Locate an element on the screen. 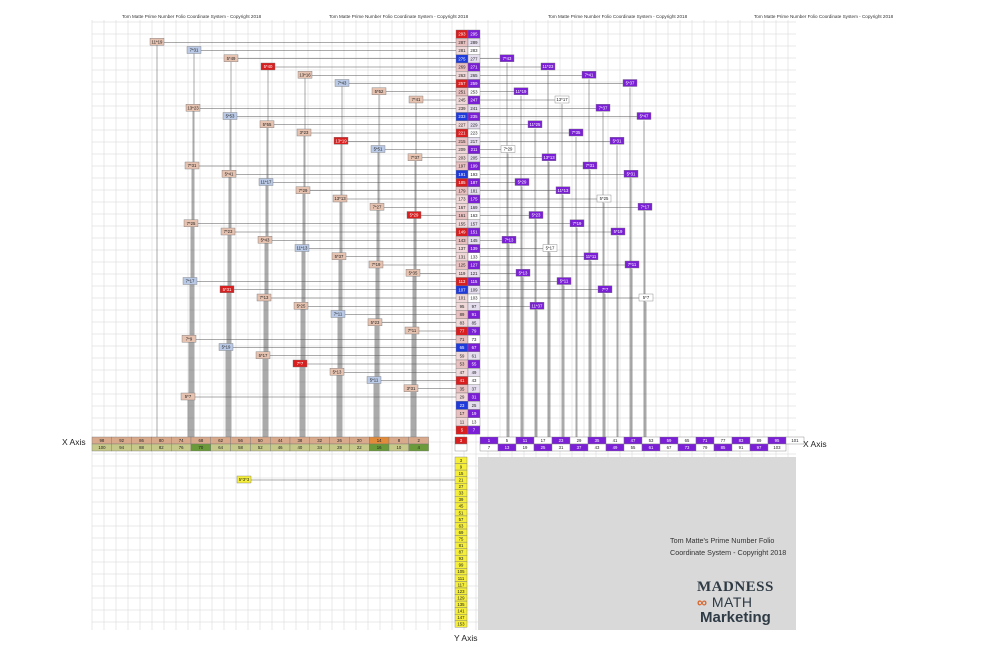  x-axis-left-bottom-cell-label: 82 is located at coordinates (161, 447).